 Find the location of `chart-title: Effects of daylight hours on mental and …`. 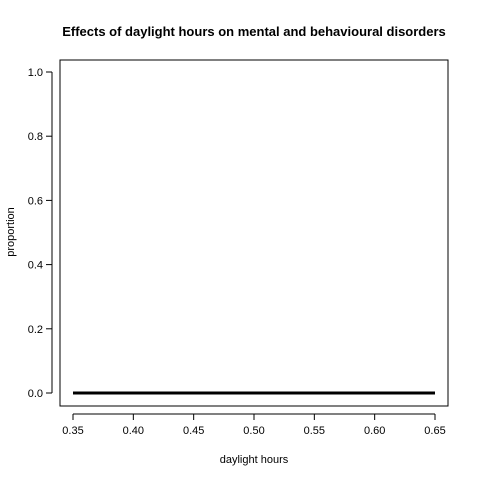

chart-title: Effects of daylight hours on mental and … is located at coordinates (254, 31).